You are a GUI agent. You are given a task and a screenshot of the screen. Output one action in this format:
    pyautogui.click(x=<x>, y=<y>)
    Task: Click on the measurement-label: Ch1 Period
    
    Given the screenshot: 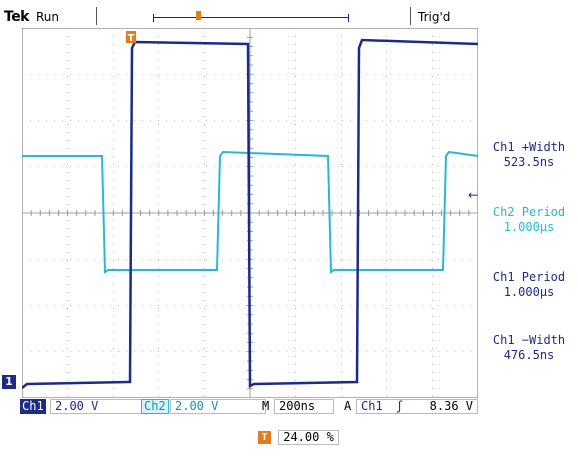 What is the action you would take?
    pyautogui.click(x=529, y=277)
    